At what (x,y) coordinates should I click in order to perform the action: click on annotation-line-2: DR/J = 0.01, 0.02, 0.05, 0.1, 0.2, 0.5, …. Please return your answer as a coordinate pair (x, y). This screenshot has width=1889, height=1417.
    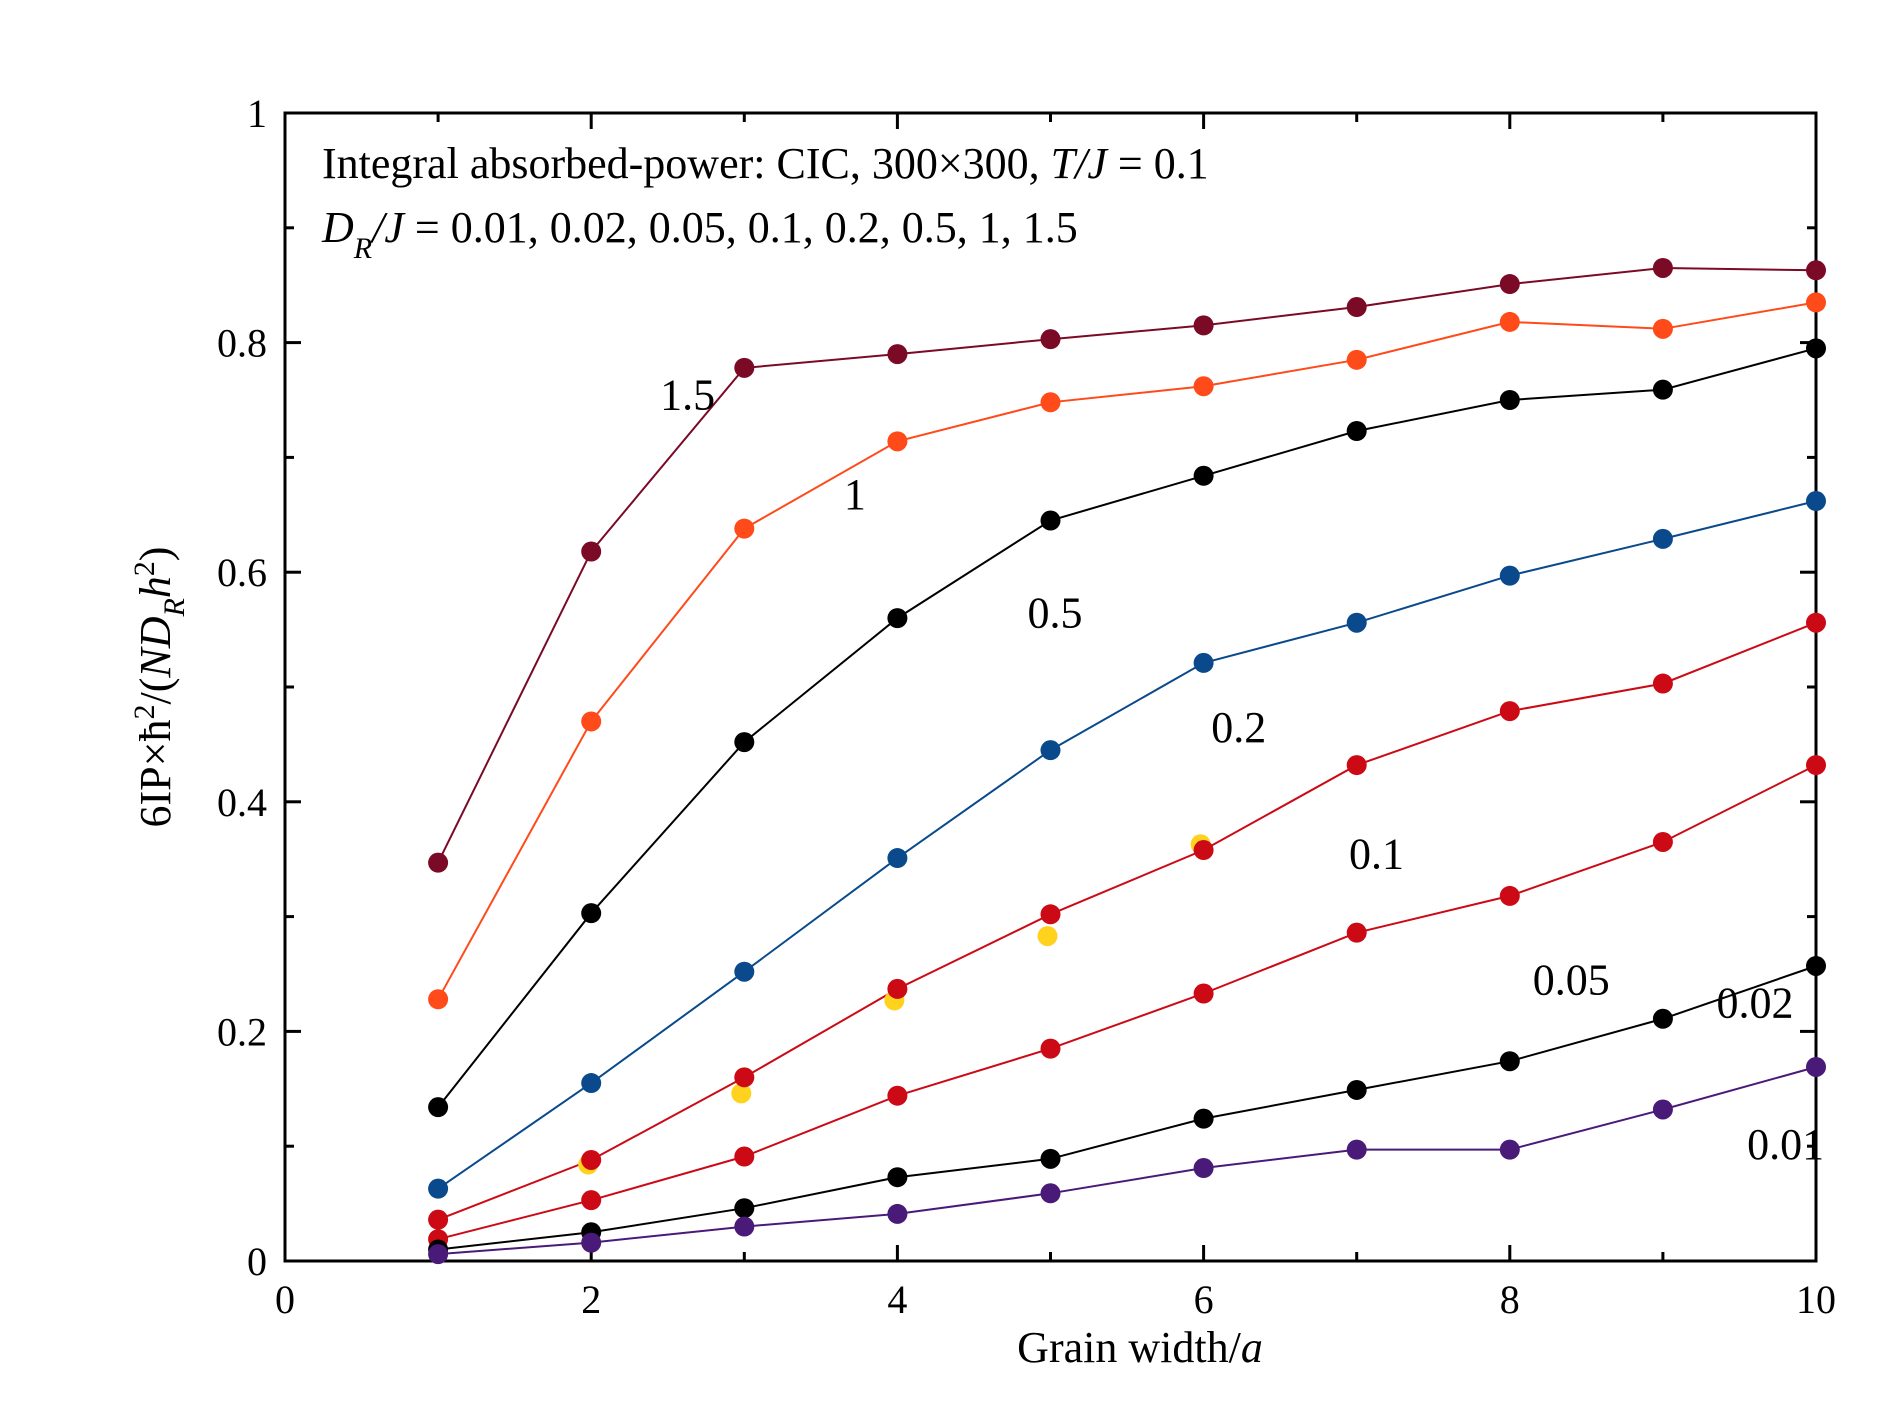
    Looking at the image, I should click on (699, 234).